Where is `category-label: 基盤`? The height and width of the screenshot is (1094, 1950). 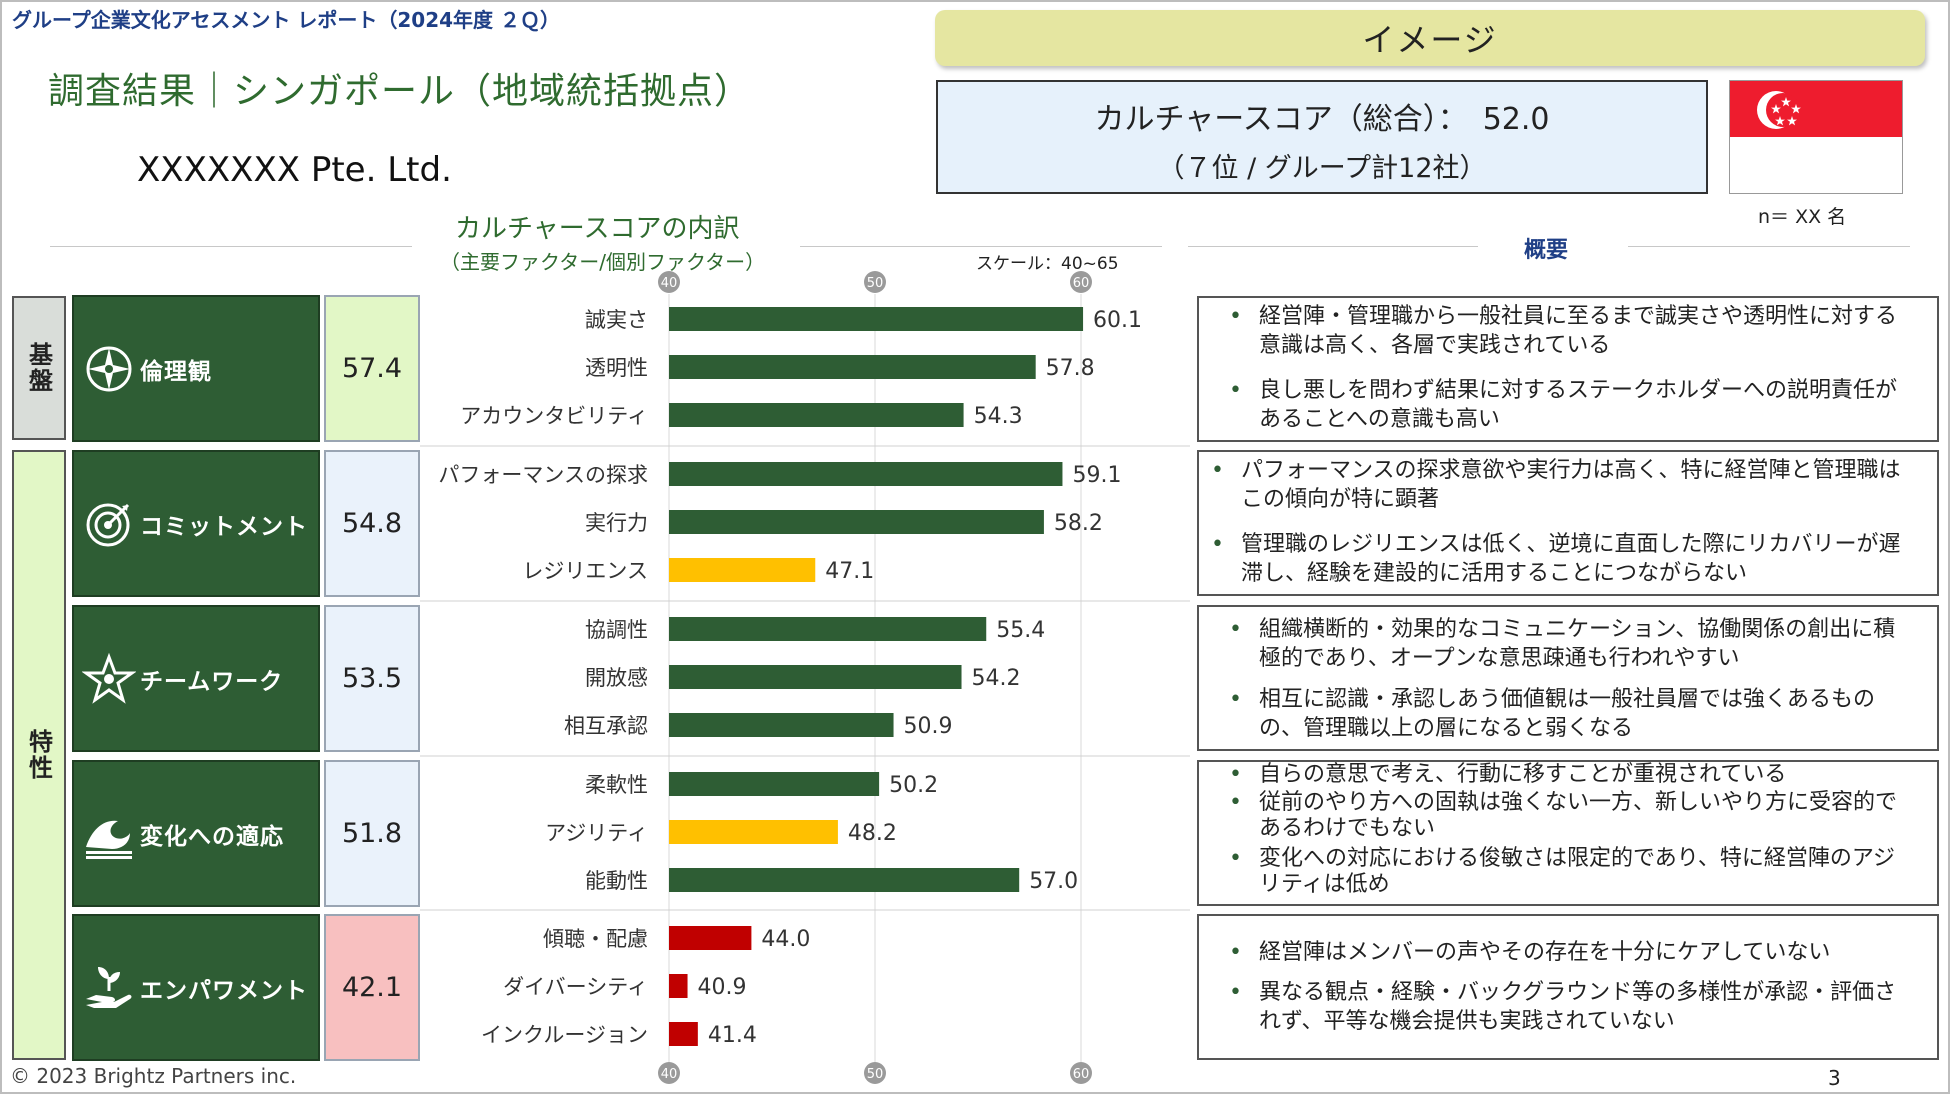
category-label: 基盤 is located at coordinates (38, 368).